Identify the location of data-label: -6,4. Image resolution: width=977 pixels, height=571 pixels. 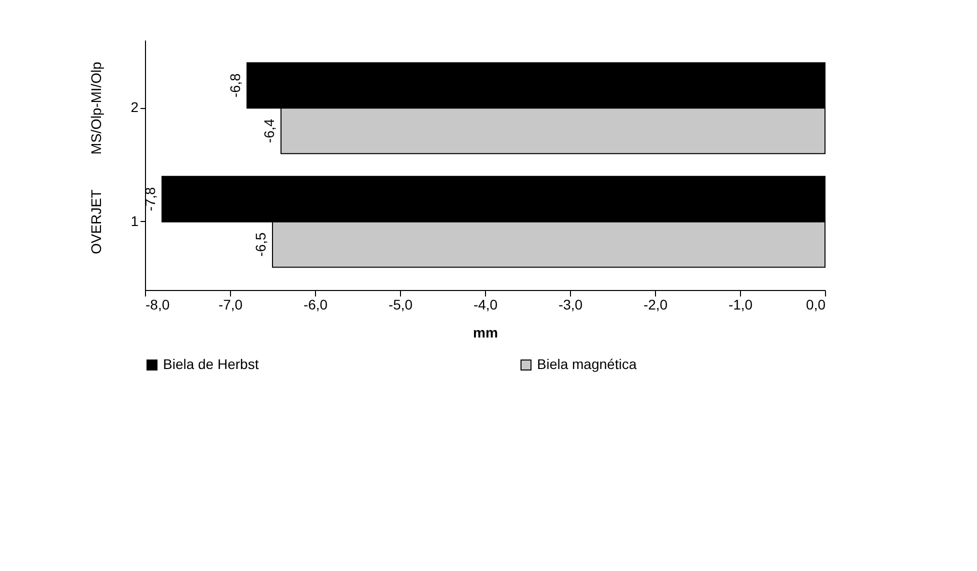
(269, 130).